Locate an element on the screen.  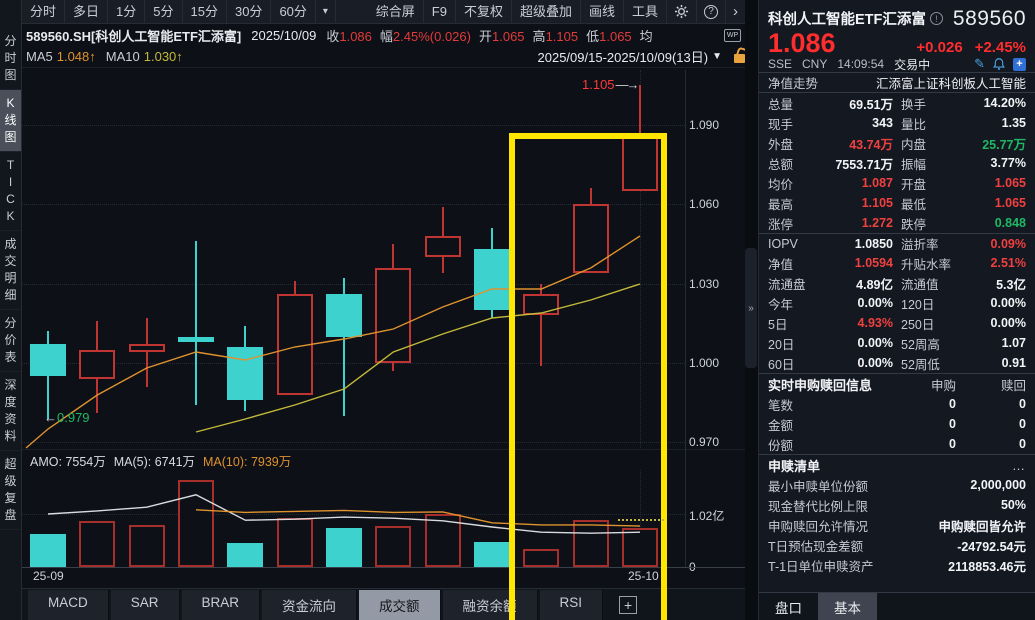
help-button: ? is located at coordinates (711, 12).